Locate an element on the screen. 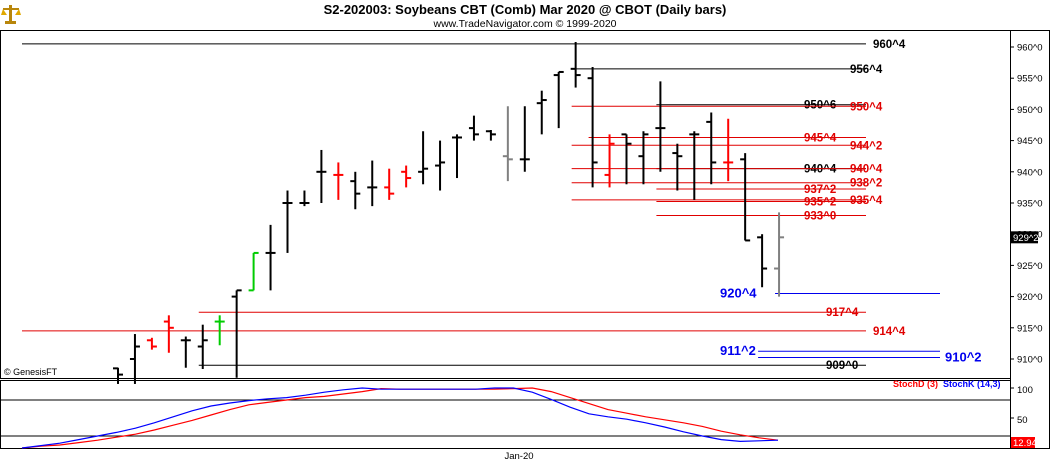 This screenshot has width=1050, height=464. level-label: 917^4 is located at coordinates (842, 313).